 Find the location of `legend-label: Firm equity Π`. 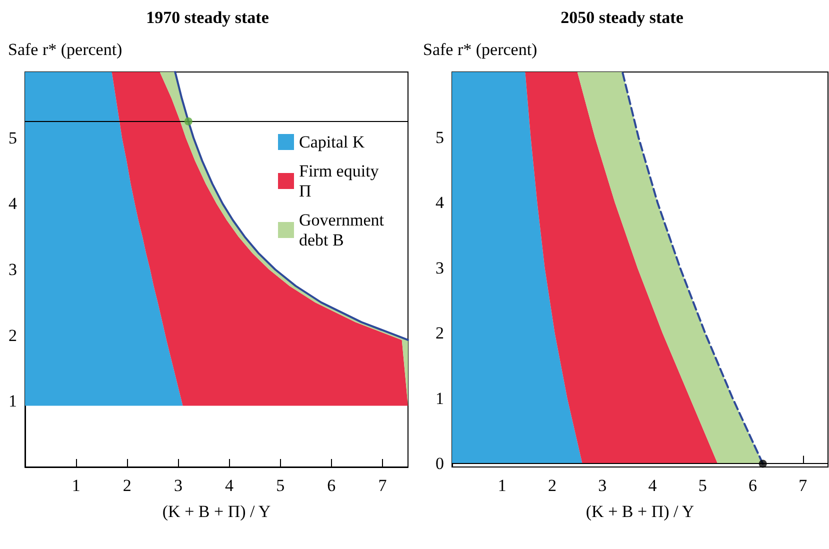

legend-label: Firm equity Π is located at coordinates (341, 181).